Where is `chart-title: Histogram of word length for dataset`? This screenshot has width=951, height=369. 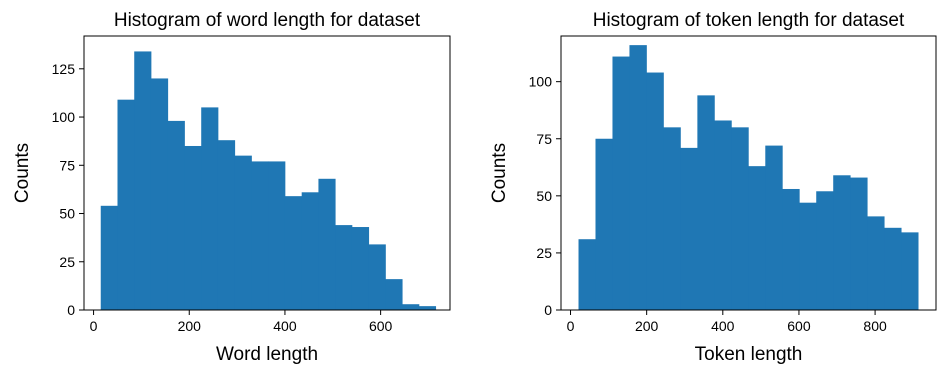
chart-title: Histogram of word length for dataset is located at coordinates (267, 20).